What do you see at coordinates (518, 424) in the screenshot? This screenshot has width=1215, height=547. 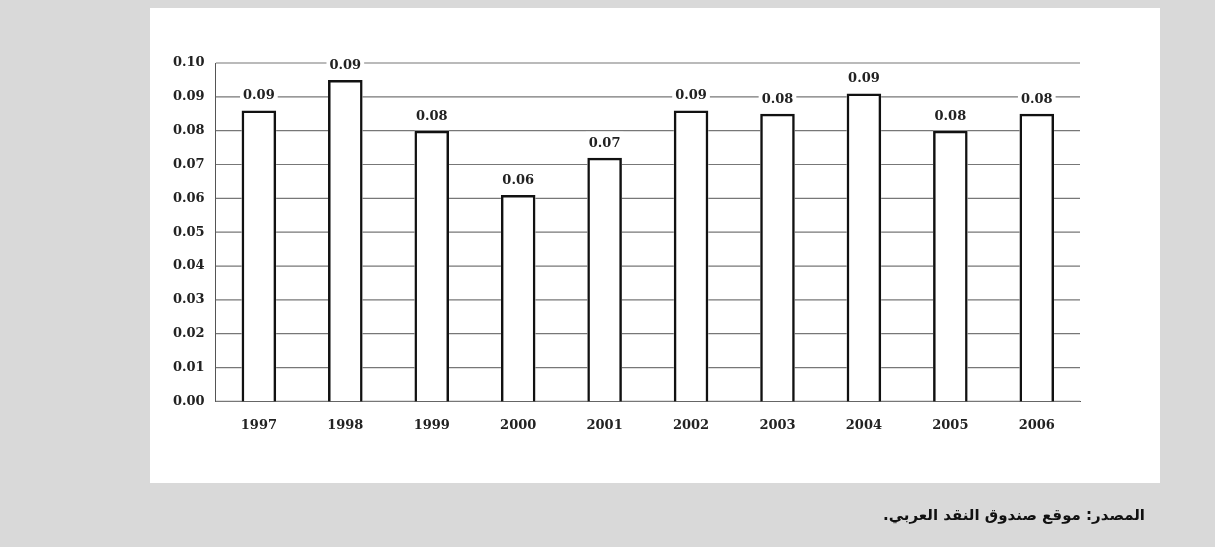 I see `x-tick-label: 2000` at bounding box center [518, 424].